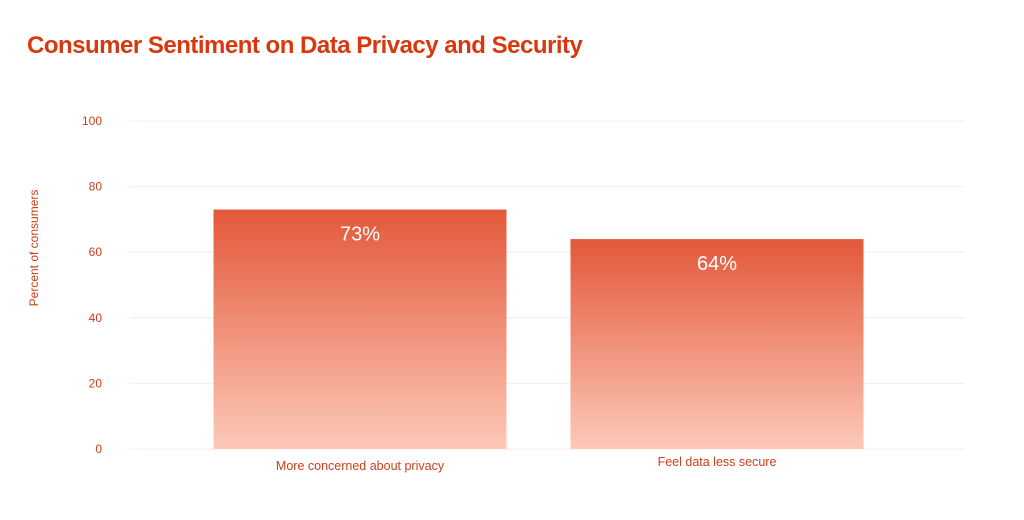 The height and width of the screenshot is (520, 1024). I want to click on y-tick-label: 60, so click(96, 252).